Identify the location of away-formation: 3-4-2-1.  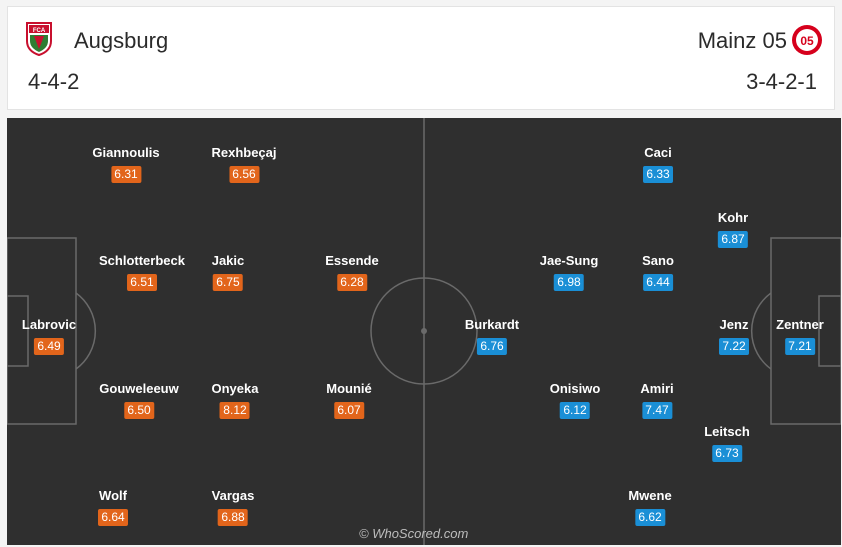
(781, 81).